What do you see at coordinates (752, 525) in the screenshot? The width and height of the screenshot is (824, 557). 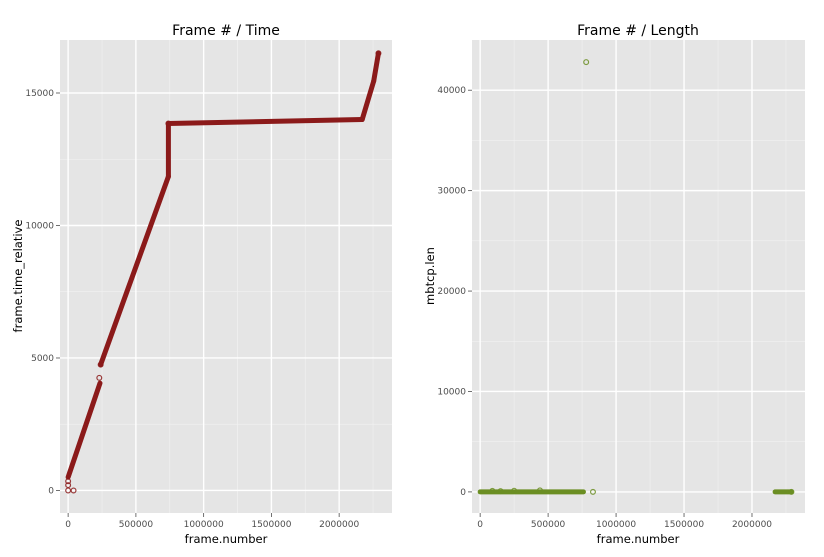 I see `right-x-tick-label: 2000000` at bounding box center [752, 525].